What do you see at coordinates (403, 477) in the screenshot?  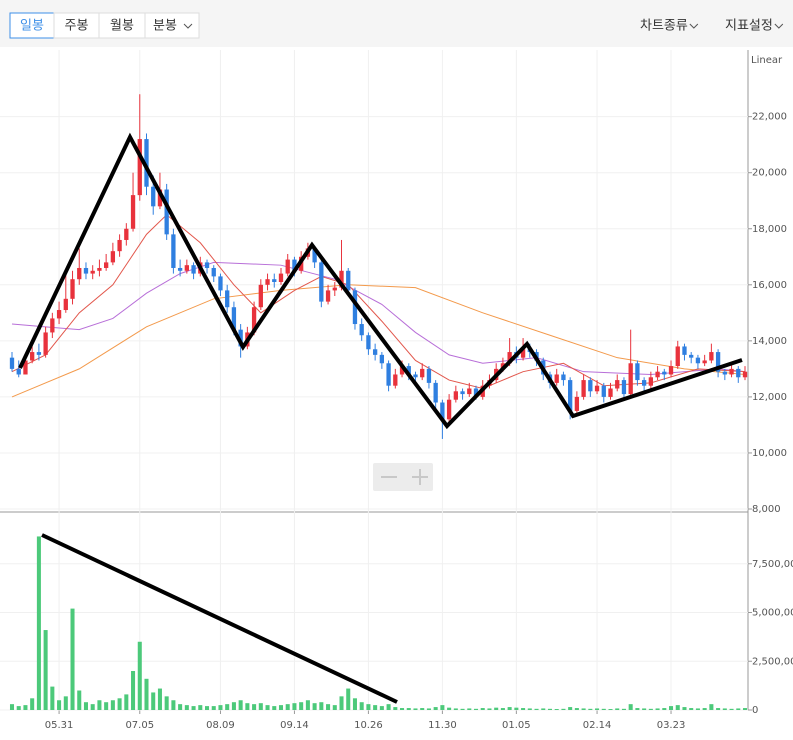 I see `zoom-control` at bounding box center [403, 477].